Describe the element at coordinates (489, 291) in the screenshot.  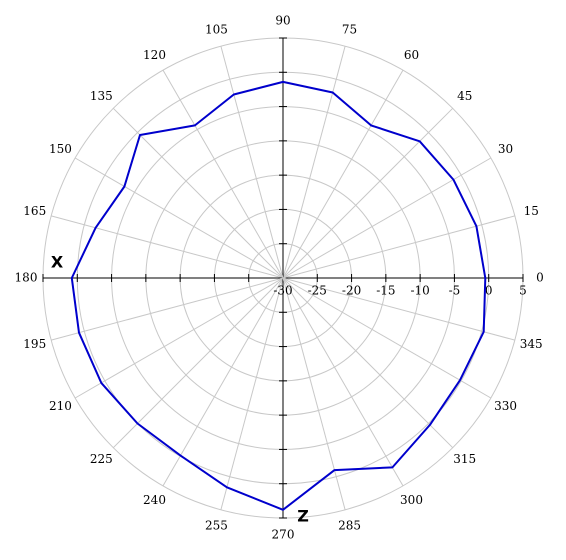
I see `r-tick-label: 0` at that location.